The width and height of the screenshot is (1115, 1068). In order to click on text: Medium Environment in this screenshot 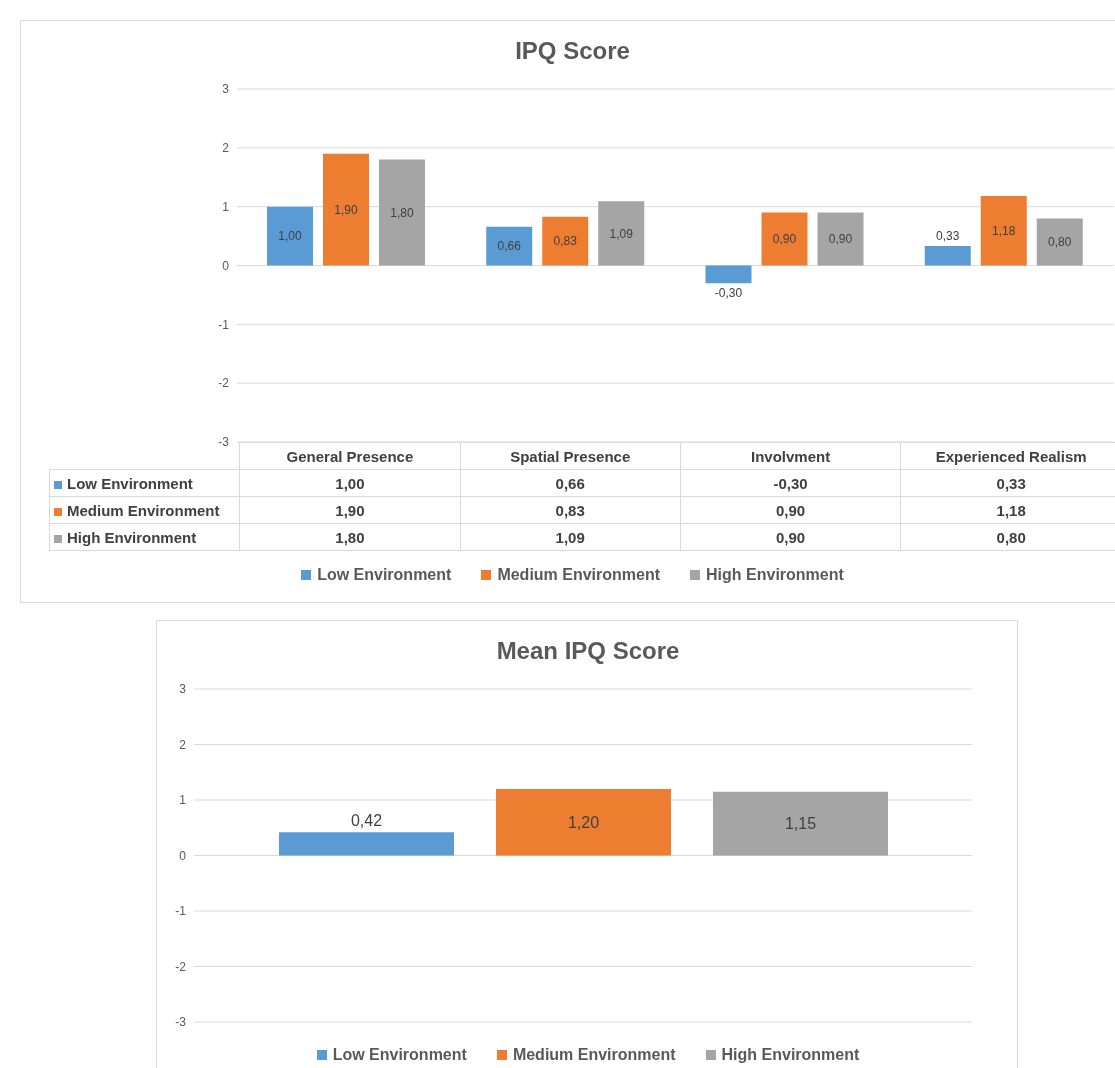, I will do `click(579, 574)`.